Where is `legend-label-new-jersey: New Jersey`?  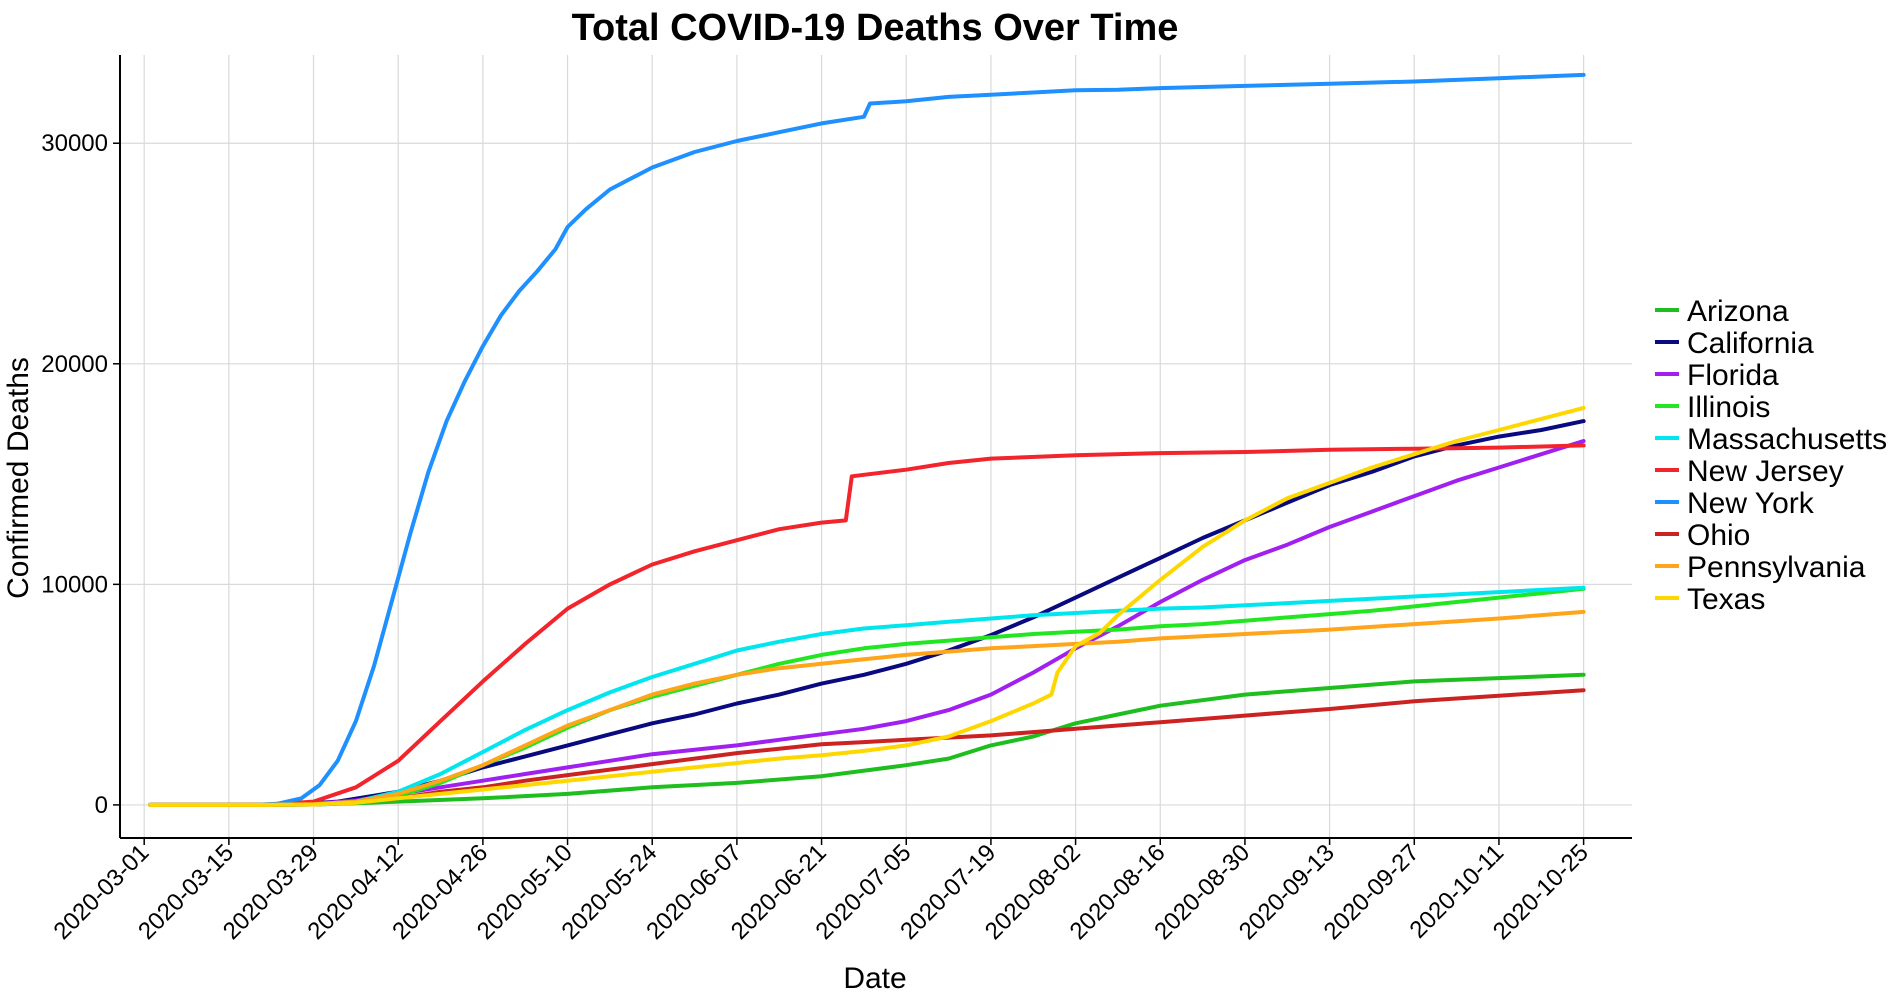 legend-label-new-jersey: New Jersey is located at coordinates (1765, 471).